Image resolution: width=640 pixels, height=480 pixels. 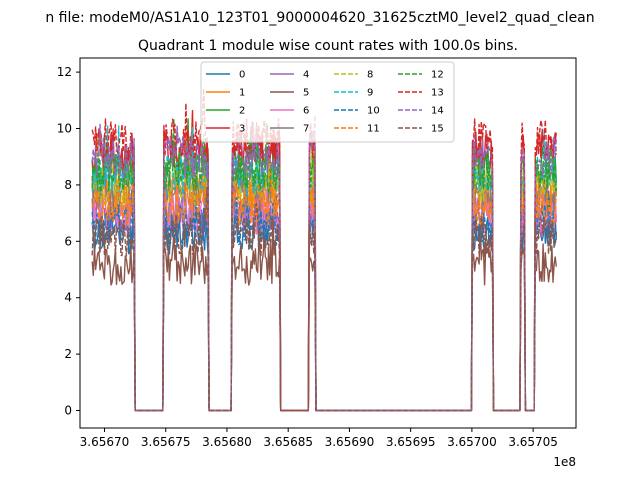 What do you see at coordinates (564, 462) in the screenshot?
I see `x-offset-label: 1e8` at bounding box center [564, 462].